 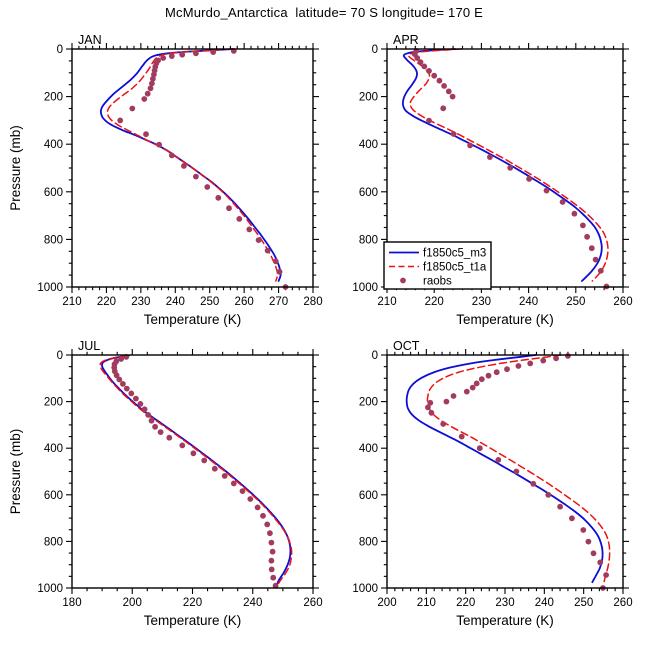 What do you see at coordinates (312, 302) in the screenshot?
I see `x-tick-label: 280` at bounding box center [312, 302].